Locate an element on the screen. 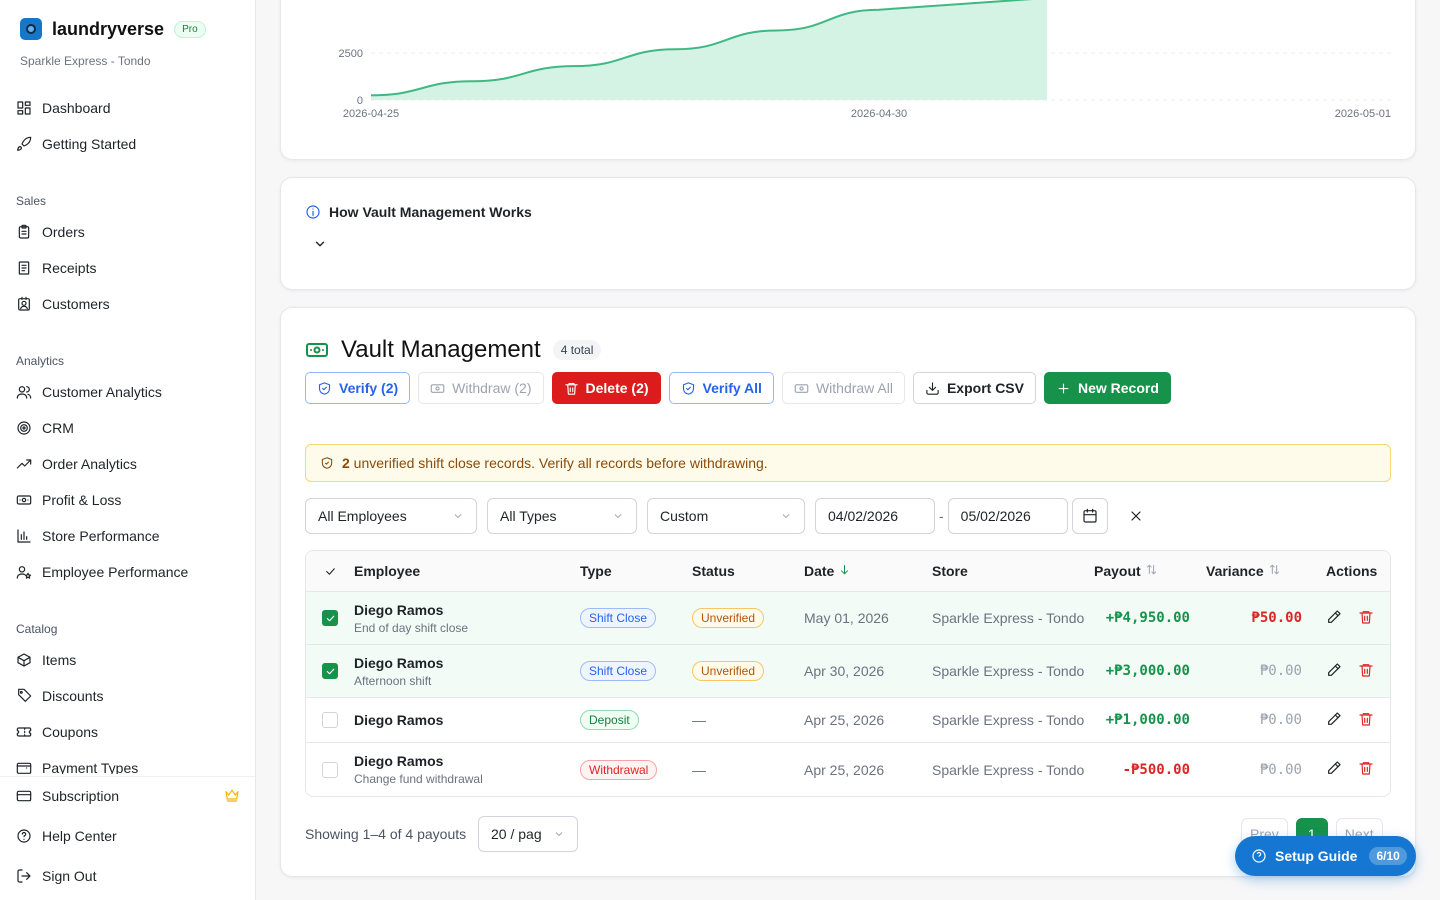 The image size is (1440, 900). sidebar-item-orders: Orders is located at coordinates (128, 232).